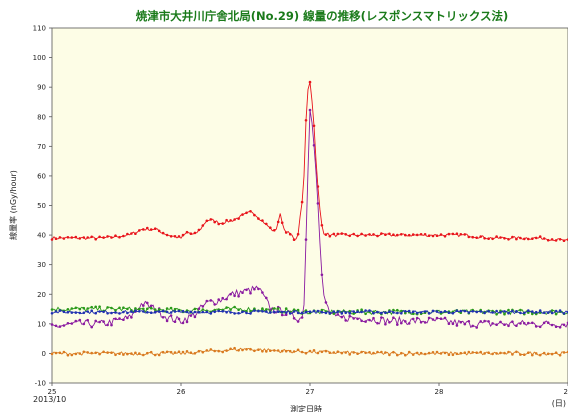  I want to click on y-tick-label: 90, so click(41, 88).